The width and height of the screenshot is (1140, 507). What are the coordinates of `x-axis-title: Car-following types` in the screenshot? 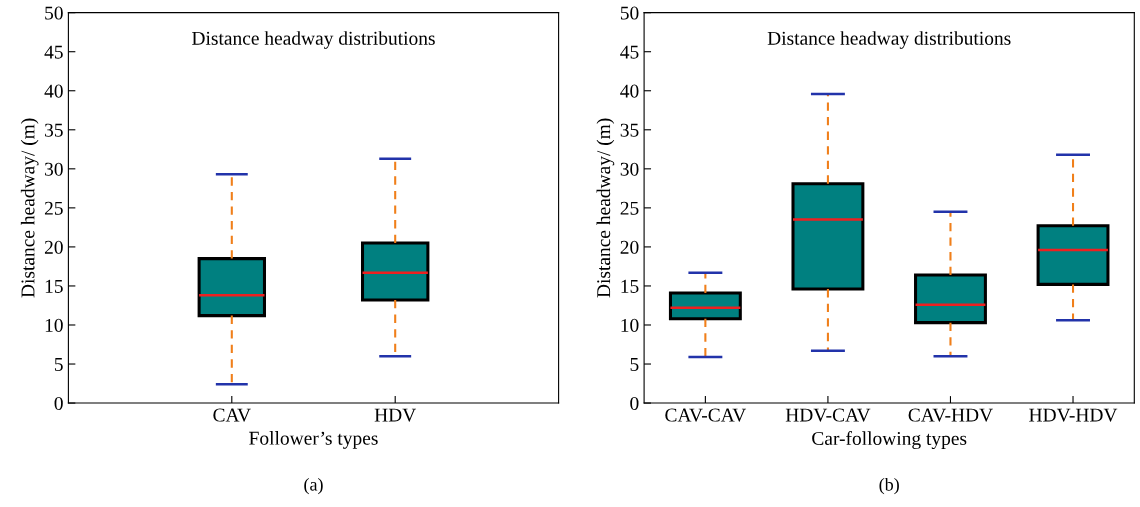 It's located at (889, 440).